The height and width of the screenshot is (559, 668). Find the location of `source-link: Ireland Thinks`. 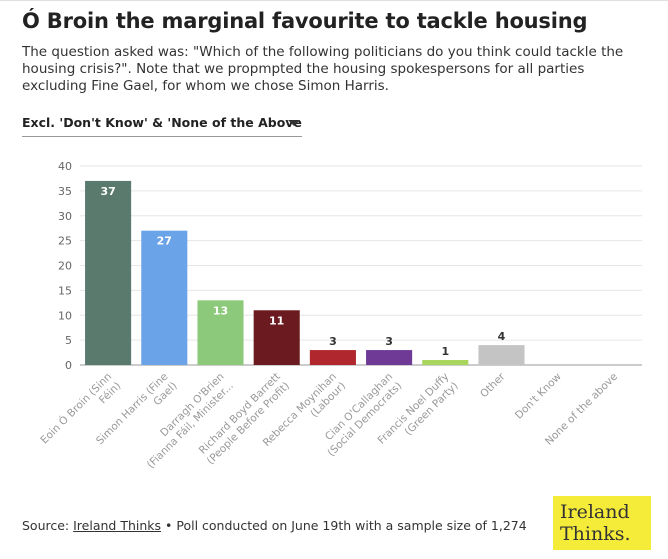

source-link: Ireland Thinks is located at coordinates (117, 525).